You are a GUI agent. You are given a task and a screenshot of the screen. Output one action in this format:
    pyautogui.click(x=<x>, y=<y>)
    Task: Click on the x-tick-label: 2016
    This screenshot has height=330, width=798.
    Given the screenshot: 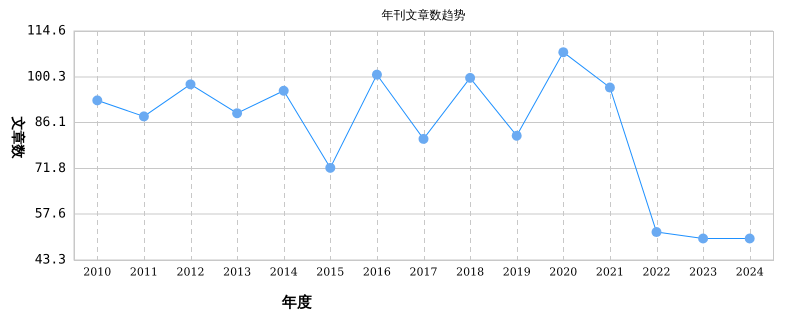 What is the action you would take?
    pyautogui.click(x=376, y=271)
    